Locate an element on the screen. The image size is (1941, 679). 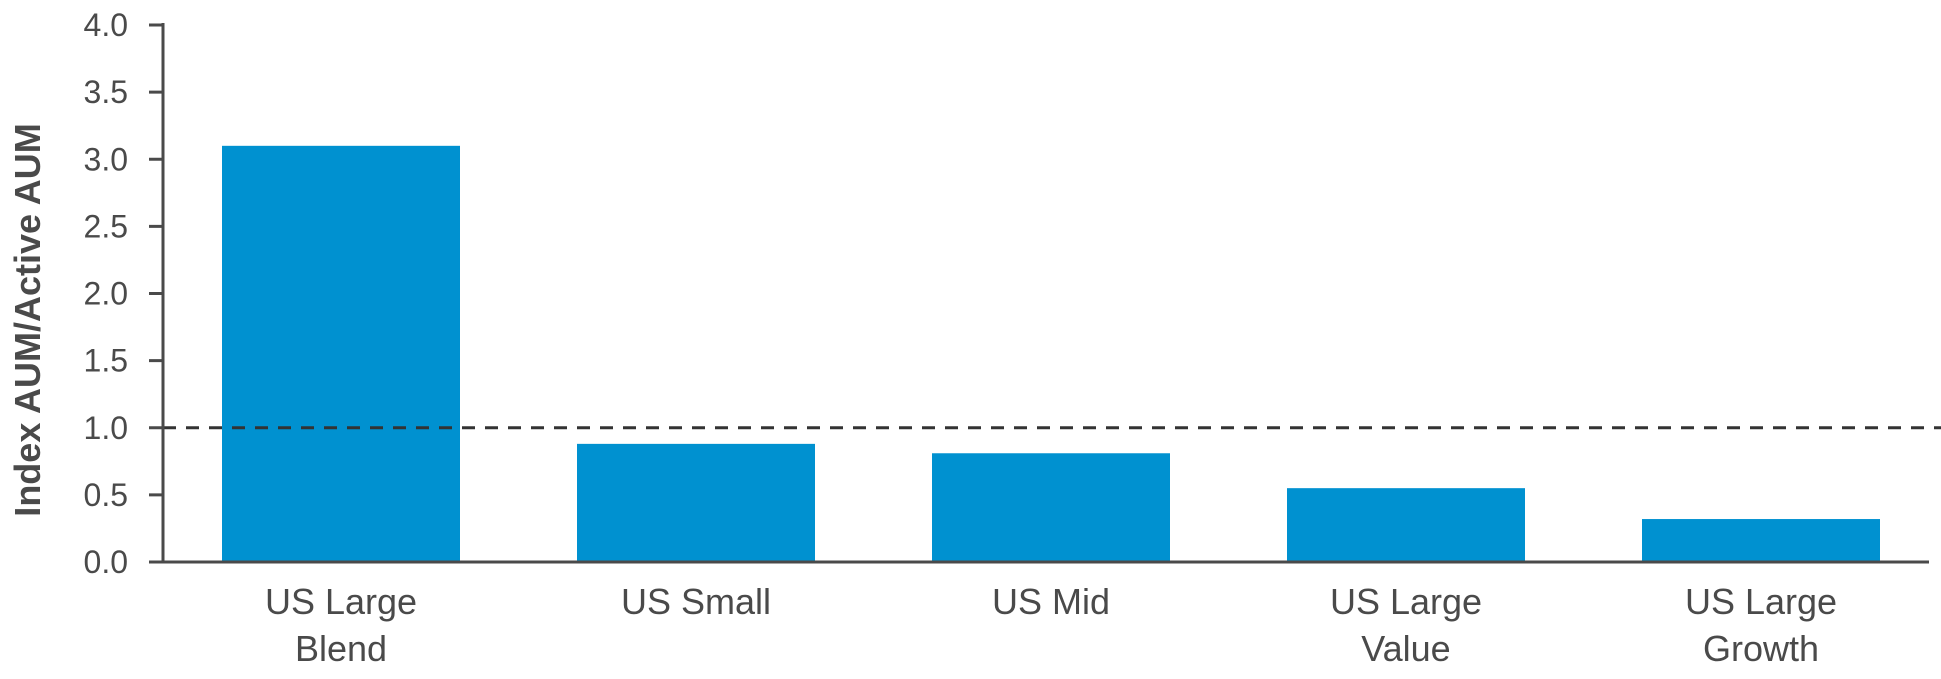
y-tick-label: 2.5 is located at coordinates (106, 226).